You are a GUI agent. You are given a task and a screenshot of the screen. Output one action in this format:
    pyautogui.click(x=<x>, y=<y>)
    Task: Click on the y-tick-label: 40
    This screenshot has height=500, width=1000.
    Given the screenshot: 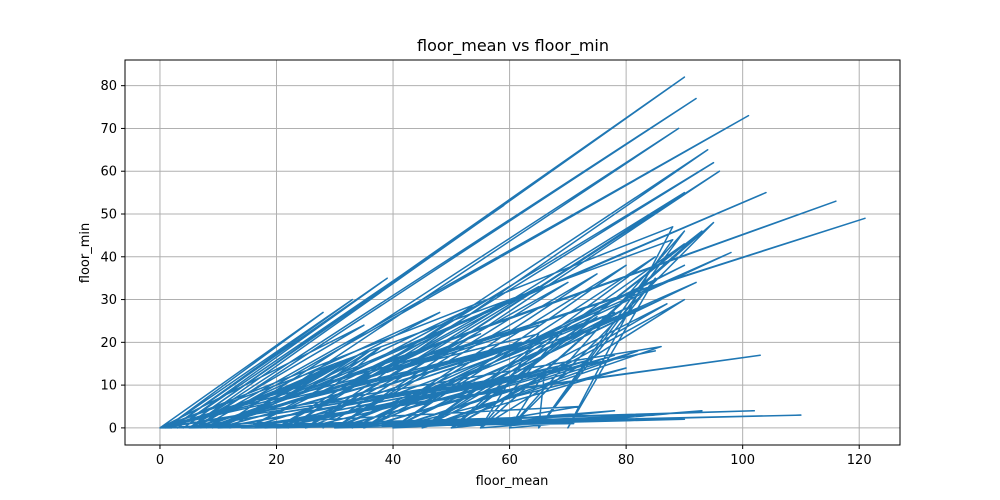 What is the action you would take?
    pyautogui.click(x=108, y=257)
    